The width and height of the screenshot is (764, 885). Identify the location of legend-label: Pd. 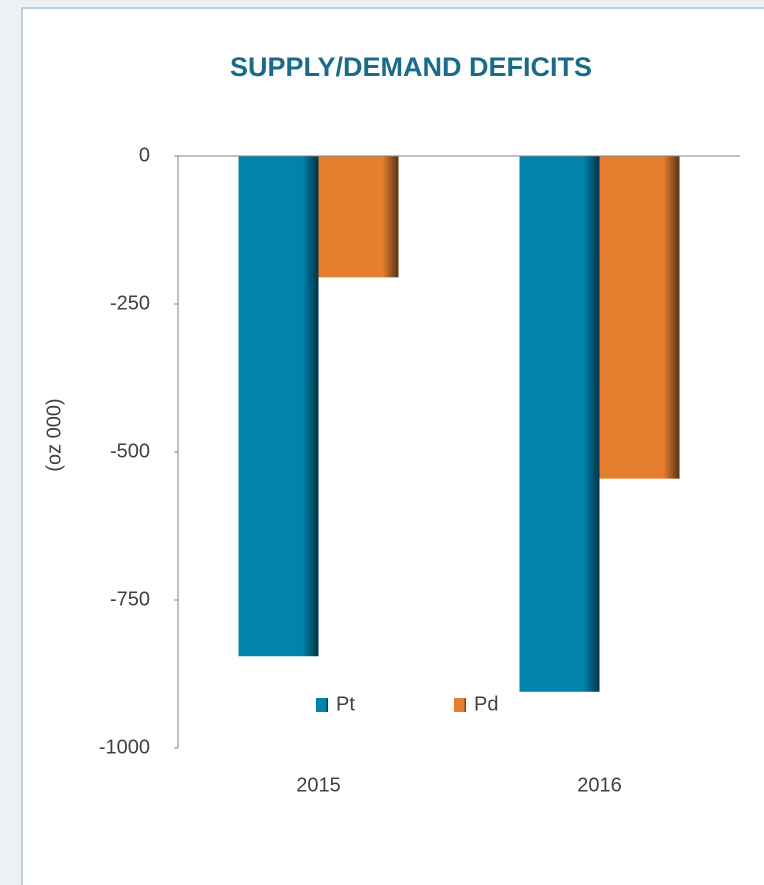
(486, 704).